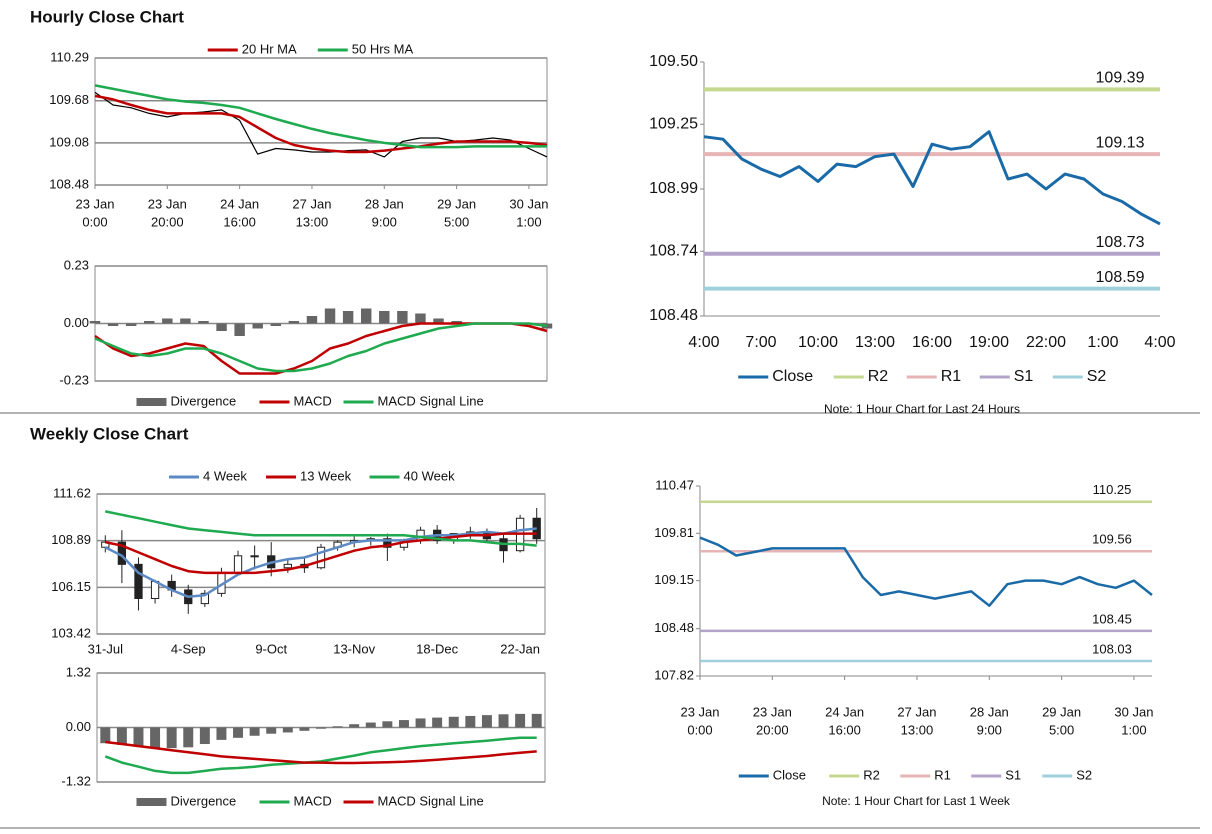  What do you see at coordinates (1112, 618) in the screenshot?
I see `level-label: 108.45` at bounding box center [1112, 618].